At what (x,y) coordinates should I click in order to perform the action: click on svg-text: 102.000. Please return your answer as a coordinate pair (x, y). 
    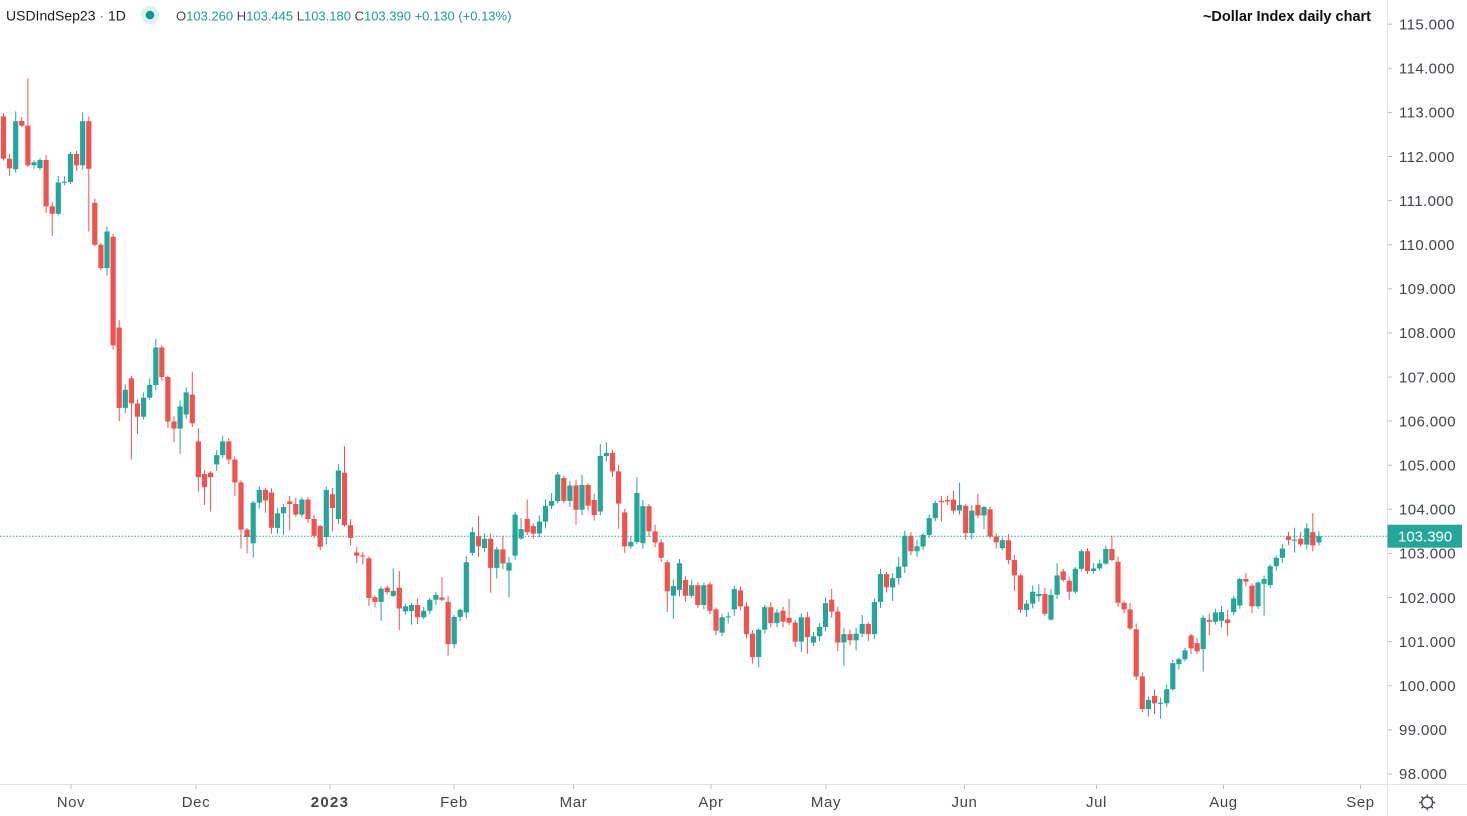
    Looking at the image, I should click on (1427, 598).